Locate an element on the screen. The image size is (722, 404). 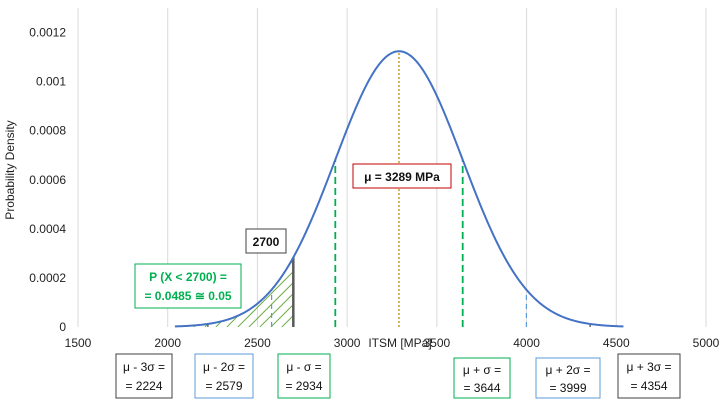
sigma-box-minus-1-line2: = 2934 is located at coordinates (303, 386).